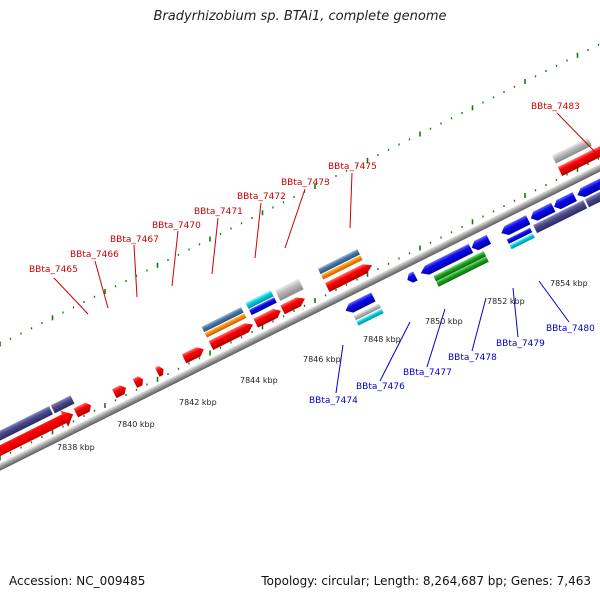  I want to click on gene-label: BBta_7480, so click(570, 329).